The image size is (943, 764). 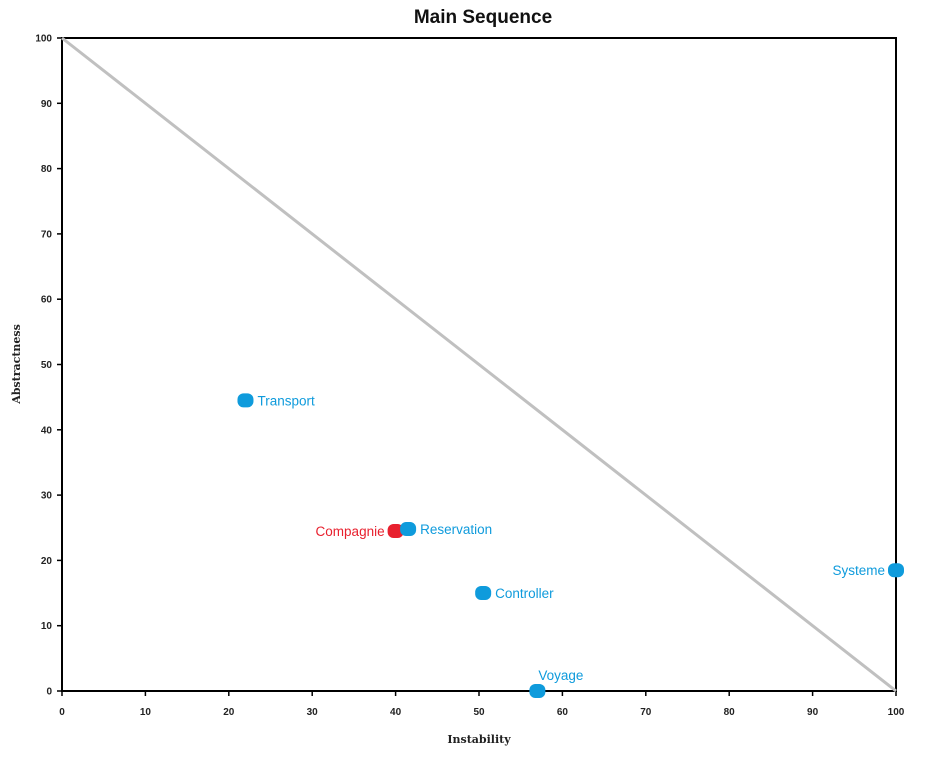 What do you see at coordinates (560, 675) in the screenshot?
I see `point-label-voyage: Voyage` at bounding box center [560, 675].